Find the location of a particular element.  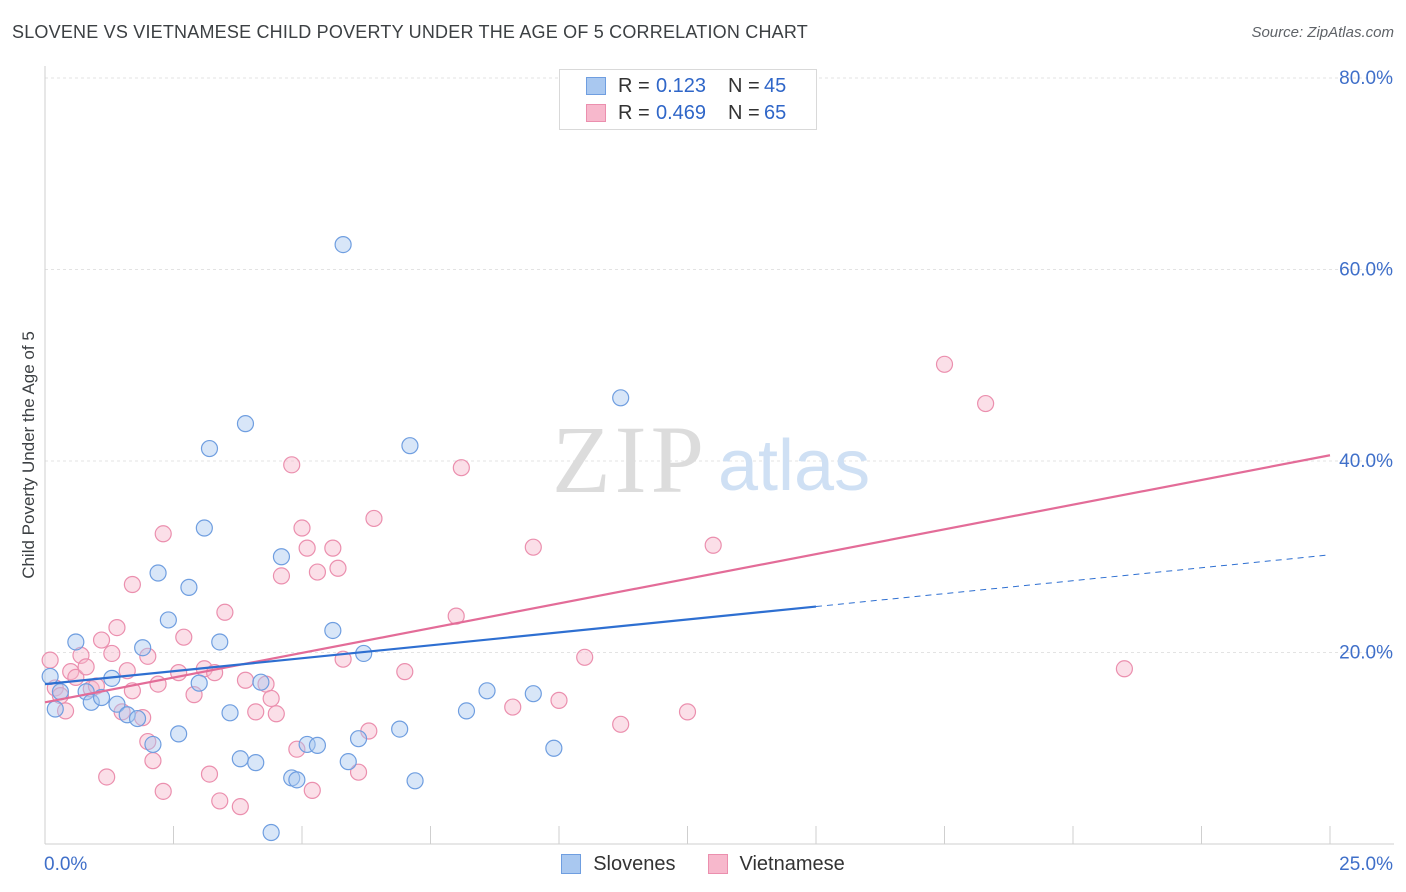

y-tick-label: 60.0% is located at coordinates (1366, 270).